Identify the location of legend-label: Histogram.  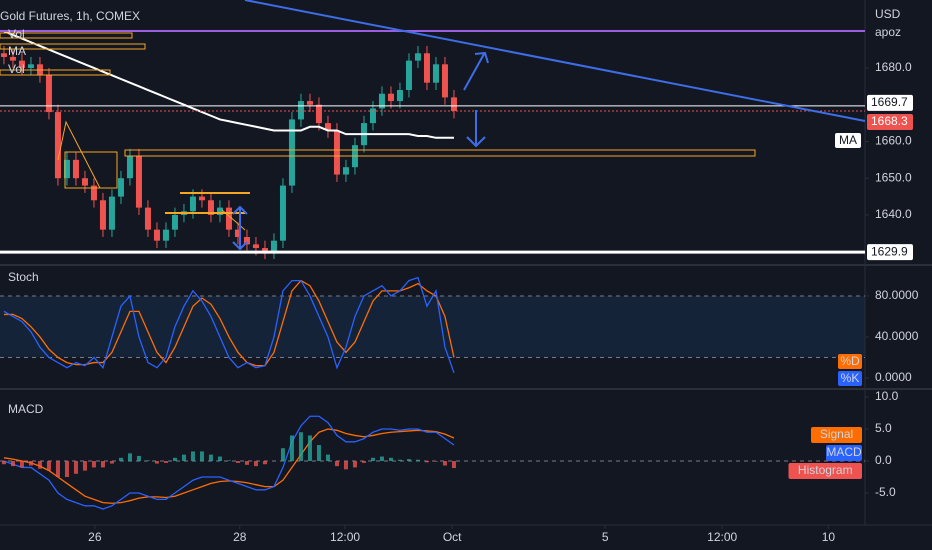
(825, 470).